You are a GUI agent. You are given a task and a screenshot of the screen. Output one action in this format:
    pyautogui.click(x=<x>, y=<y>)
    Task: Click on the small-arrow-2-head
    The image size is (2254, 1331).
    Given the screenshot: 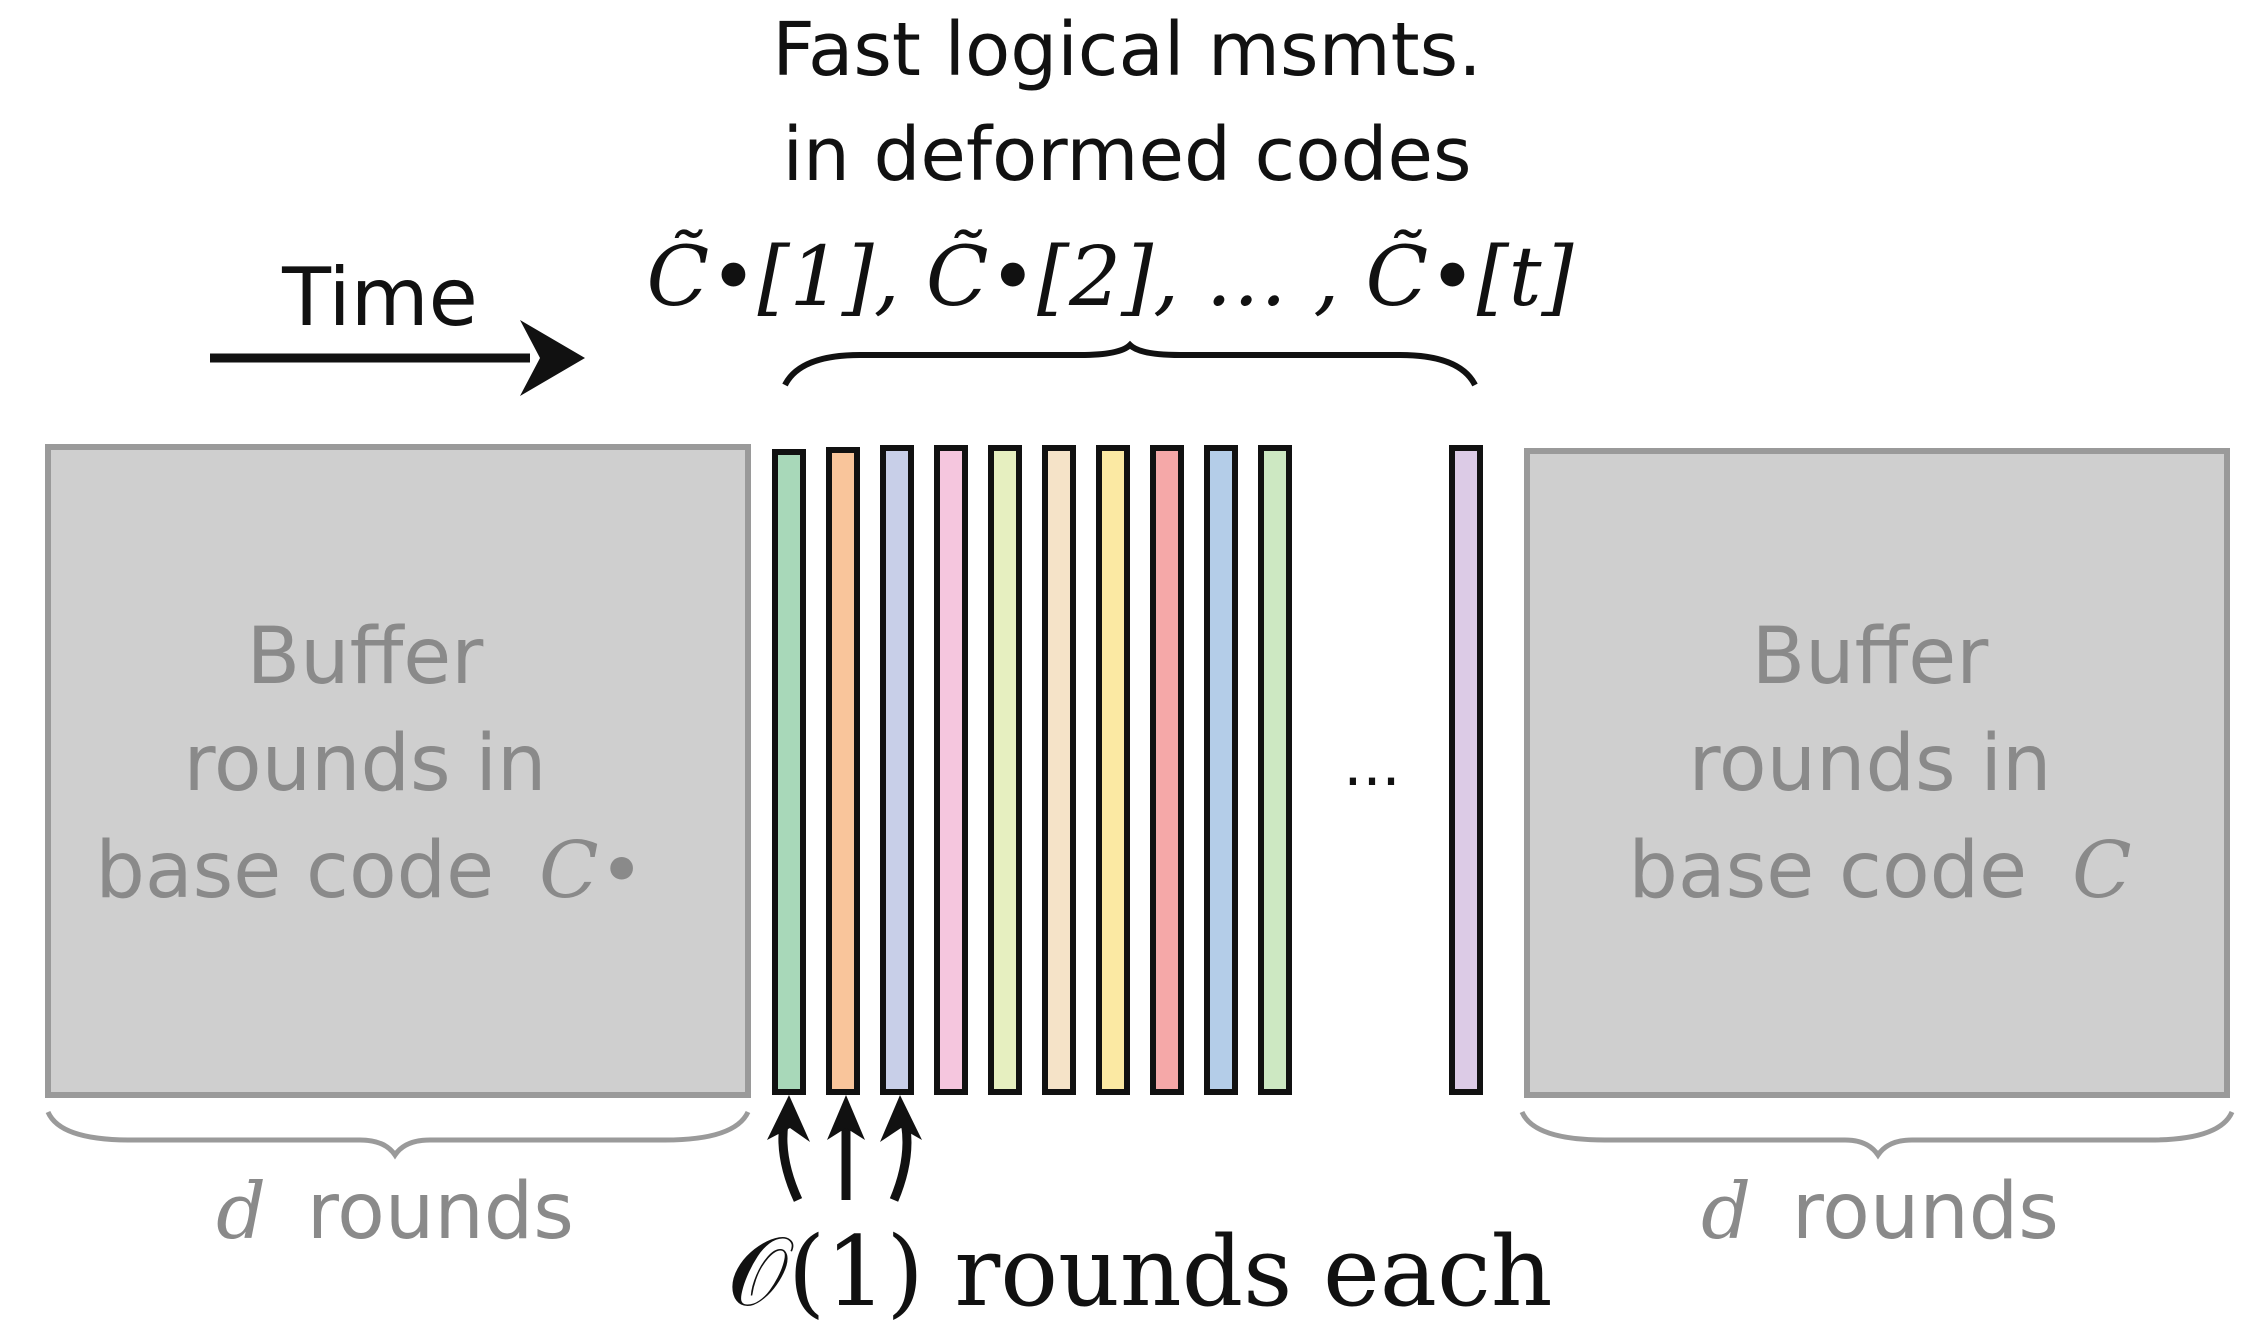 What is the action you would take?
    pyautogui.click(x=846, y=1117)
    